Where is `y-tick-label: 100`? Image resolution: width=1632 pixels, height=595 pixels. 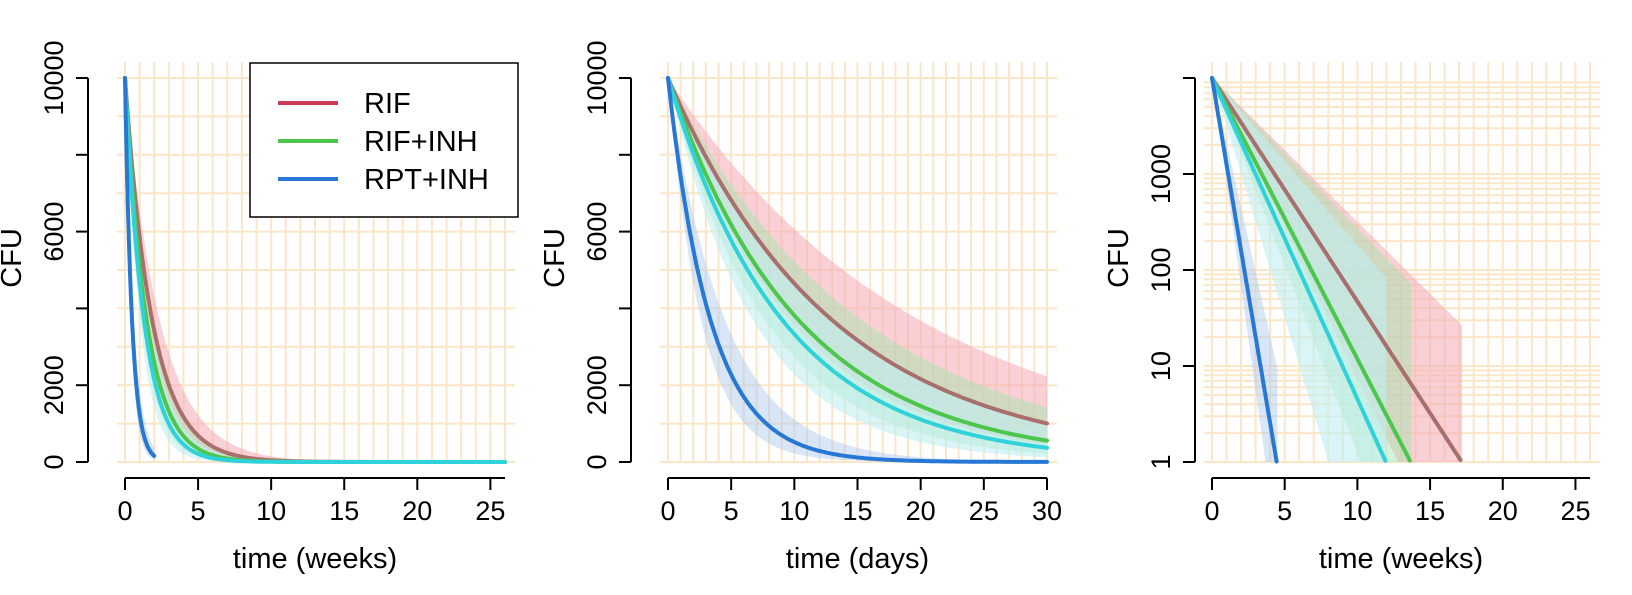 y-tick-label: 100 is located at coordinates (1161, 269).